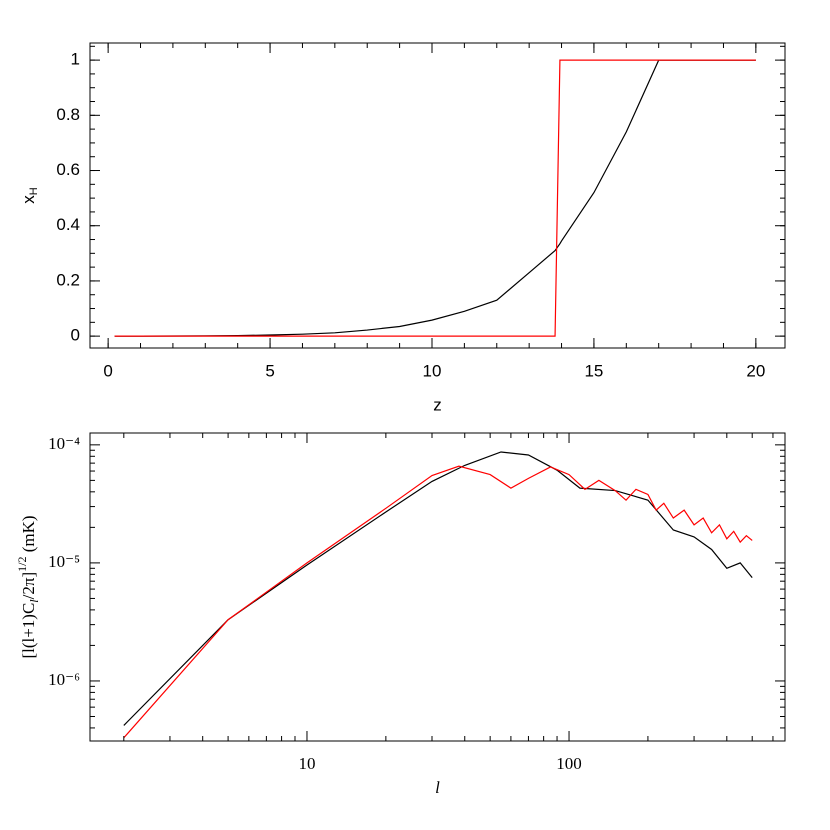 The width and height of the screenshot is (830, 830). Describe the element at coordinates (64, 443) in the screenshot. I see `y-tick-label: 10⁻⁴` at that location.